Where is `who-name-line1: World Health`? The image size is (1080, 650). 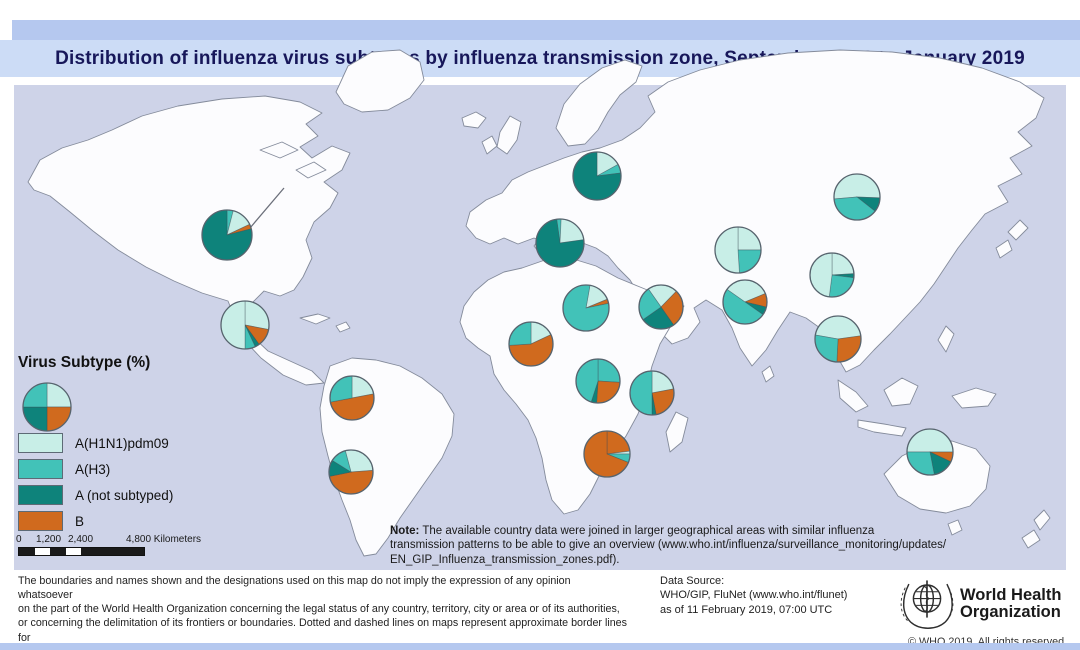
who-name-line1: World Health is located at coordinates (1011, 594).